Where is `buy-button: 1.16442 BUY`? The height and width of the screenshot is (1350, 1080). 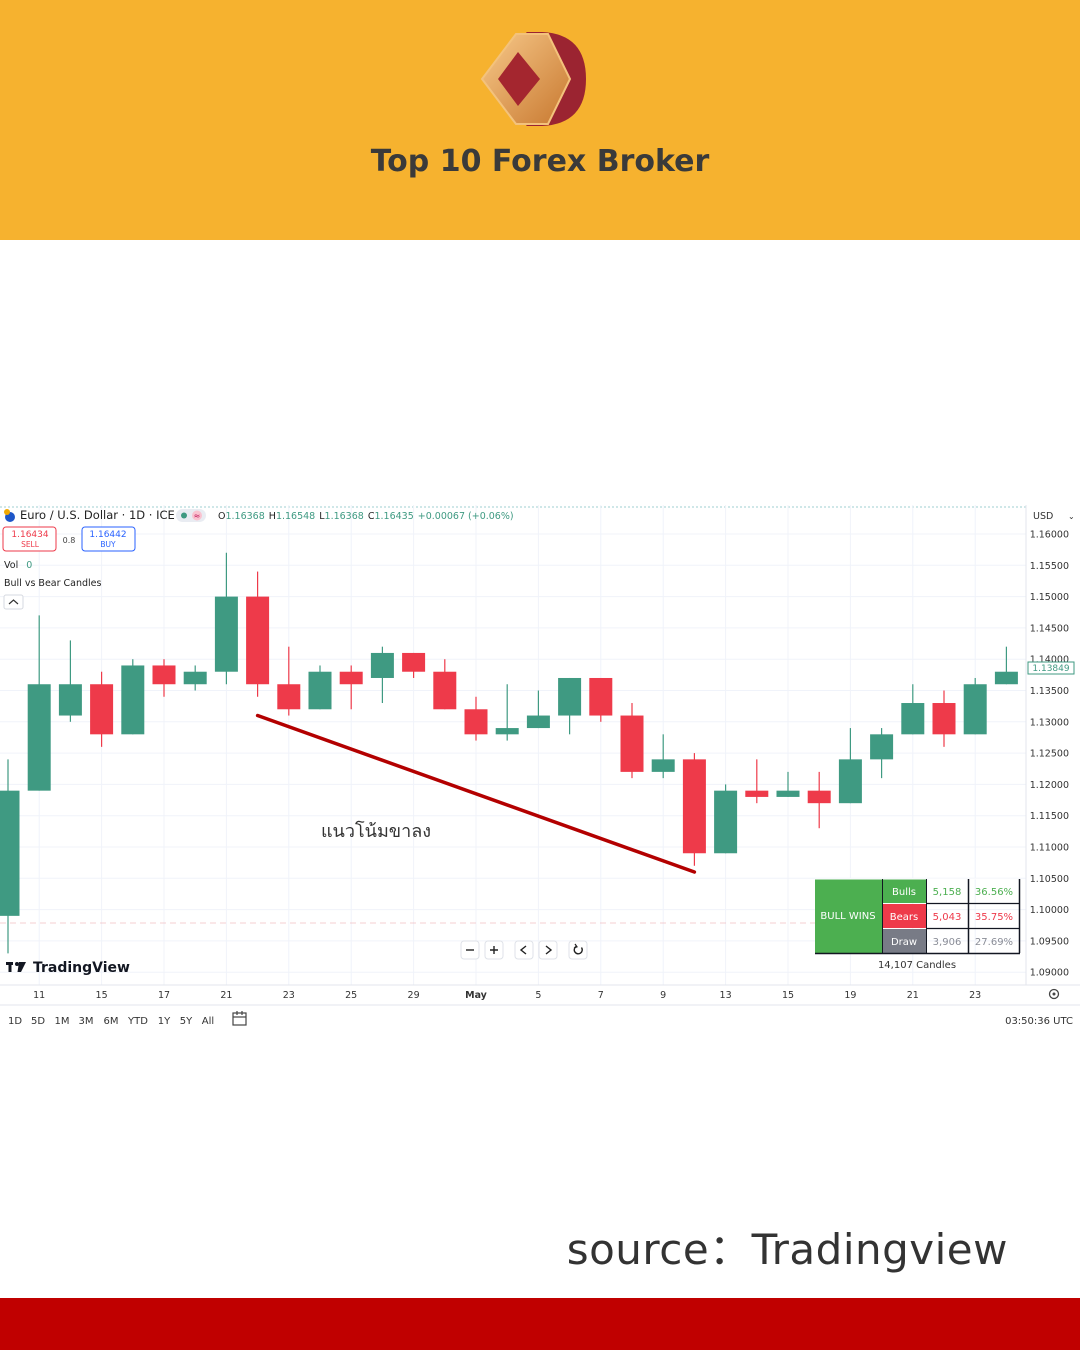 buy-button: 1.16442 BUY is located at coordinates (108, 539).